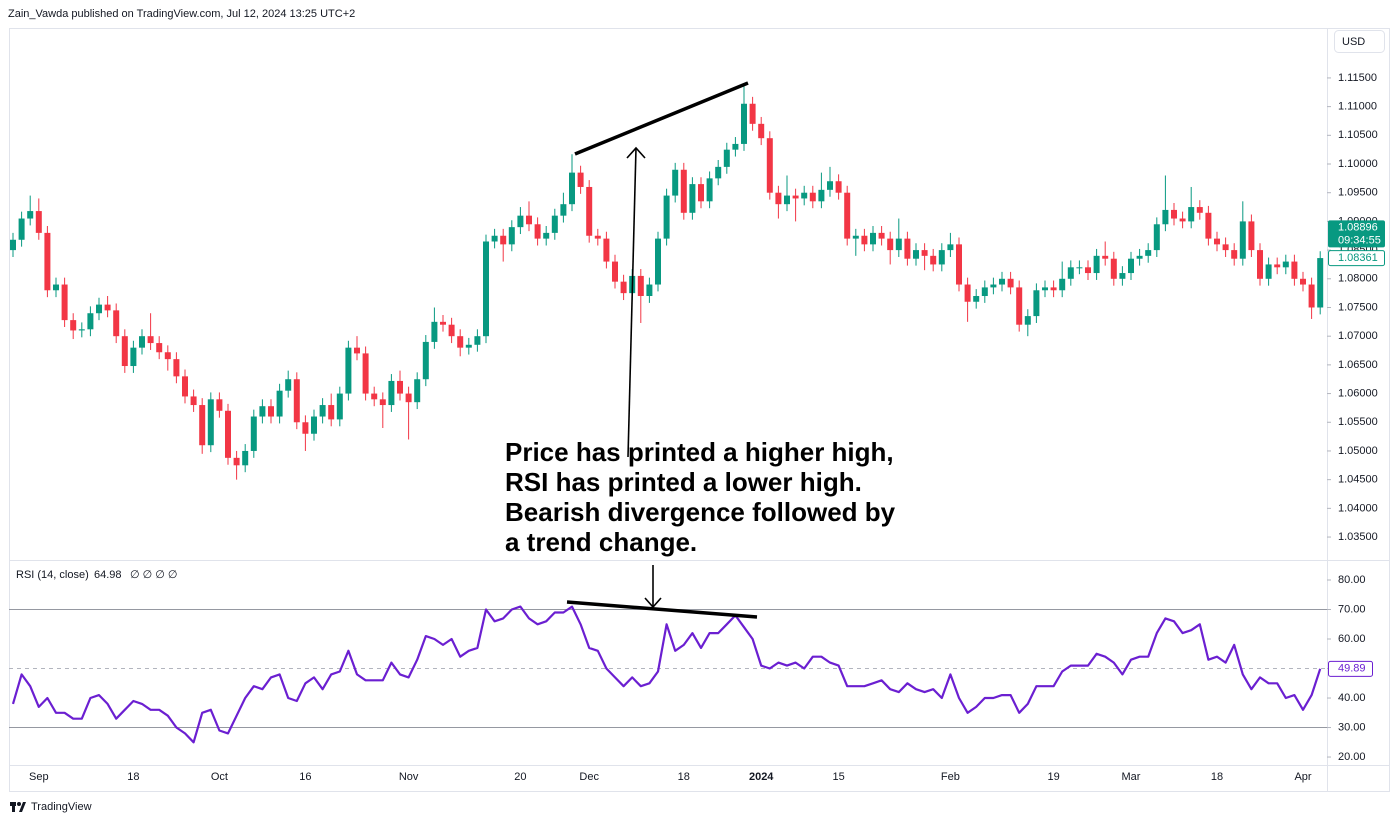 This screenshot has width=1400, height=823. Describe the element at coordinates (700, 512) in the screenshot. I see `annotation-text: Bearish divergence followed by` at that location.